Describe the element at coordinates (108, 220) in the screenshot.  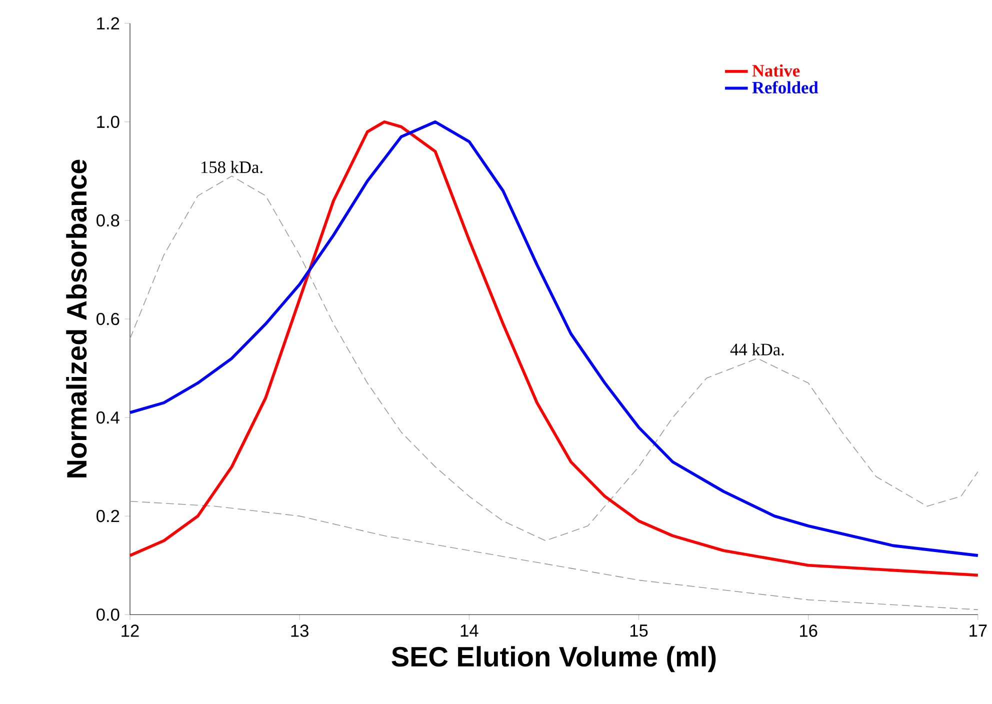
I see `y-tick-label: 0.8` at that location.